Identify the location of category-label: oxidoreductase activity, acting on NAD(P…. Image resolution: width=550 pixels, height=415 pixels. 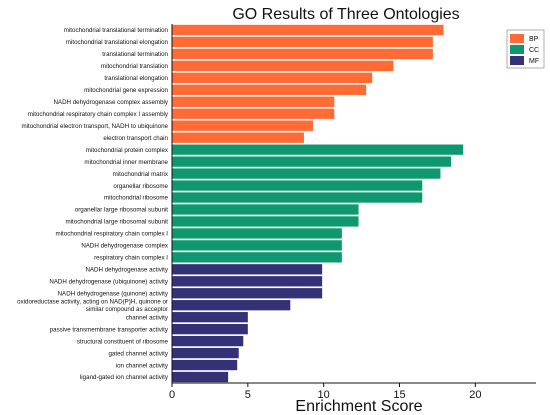
(92, 306).